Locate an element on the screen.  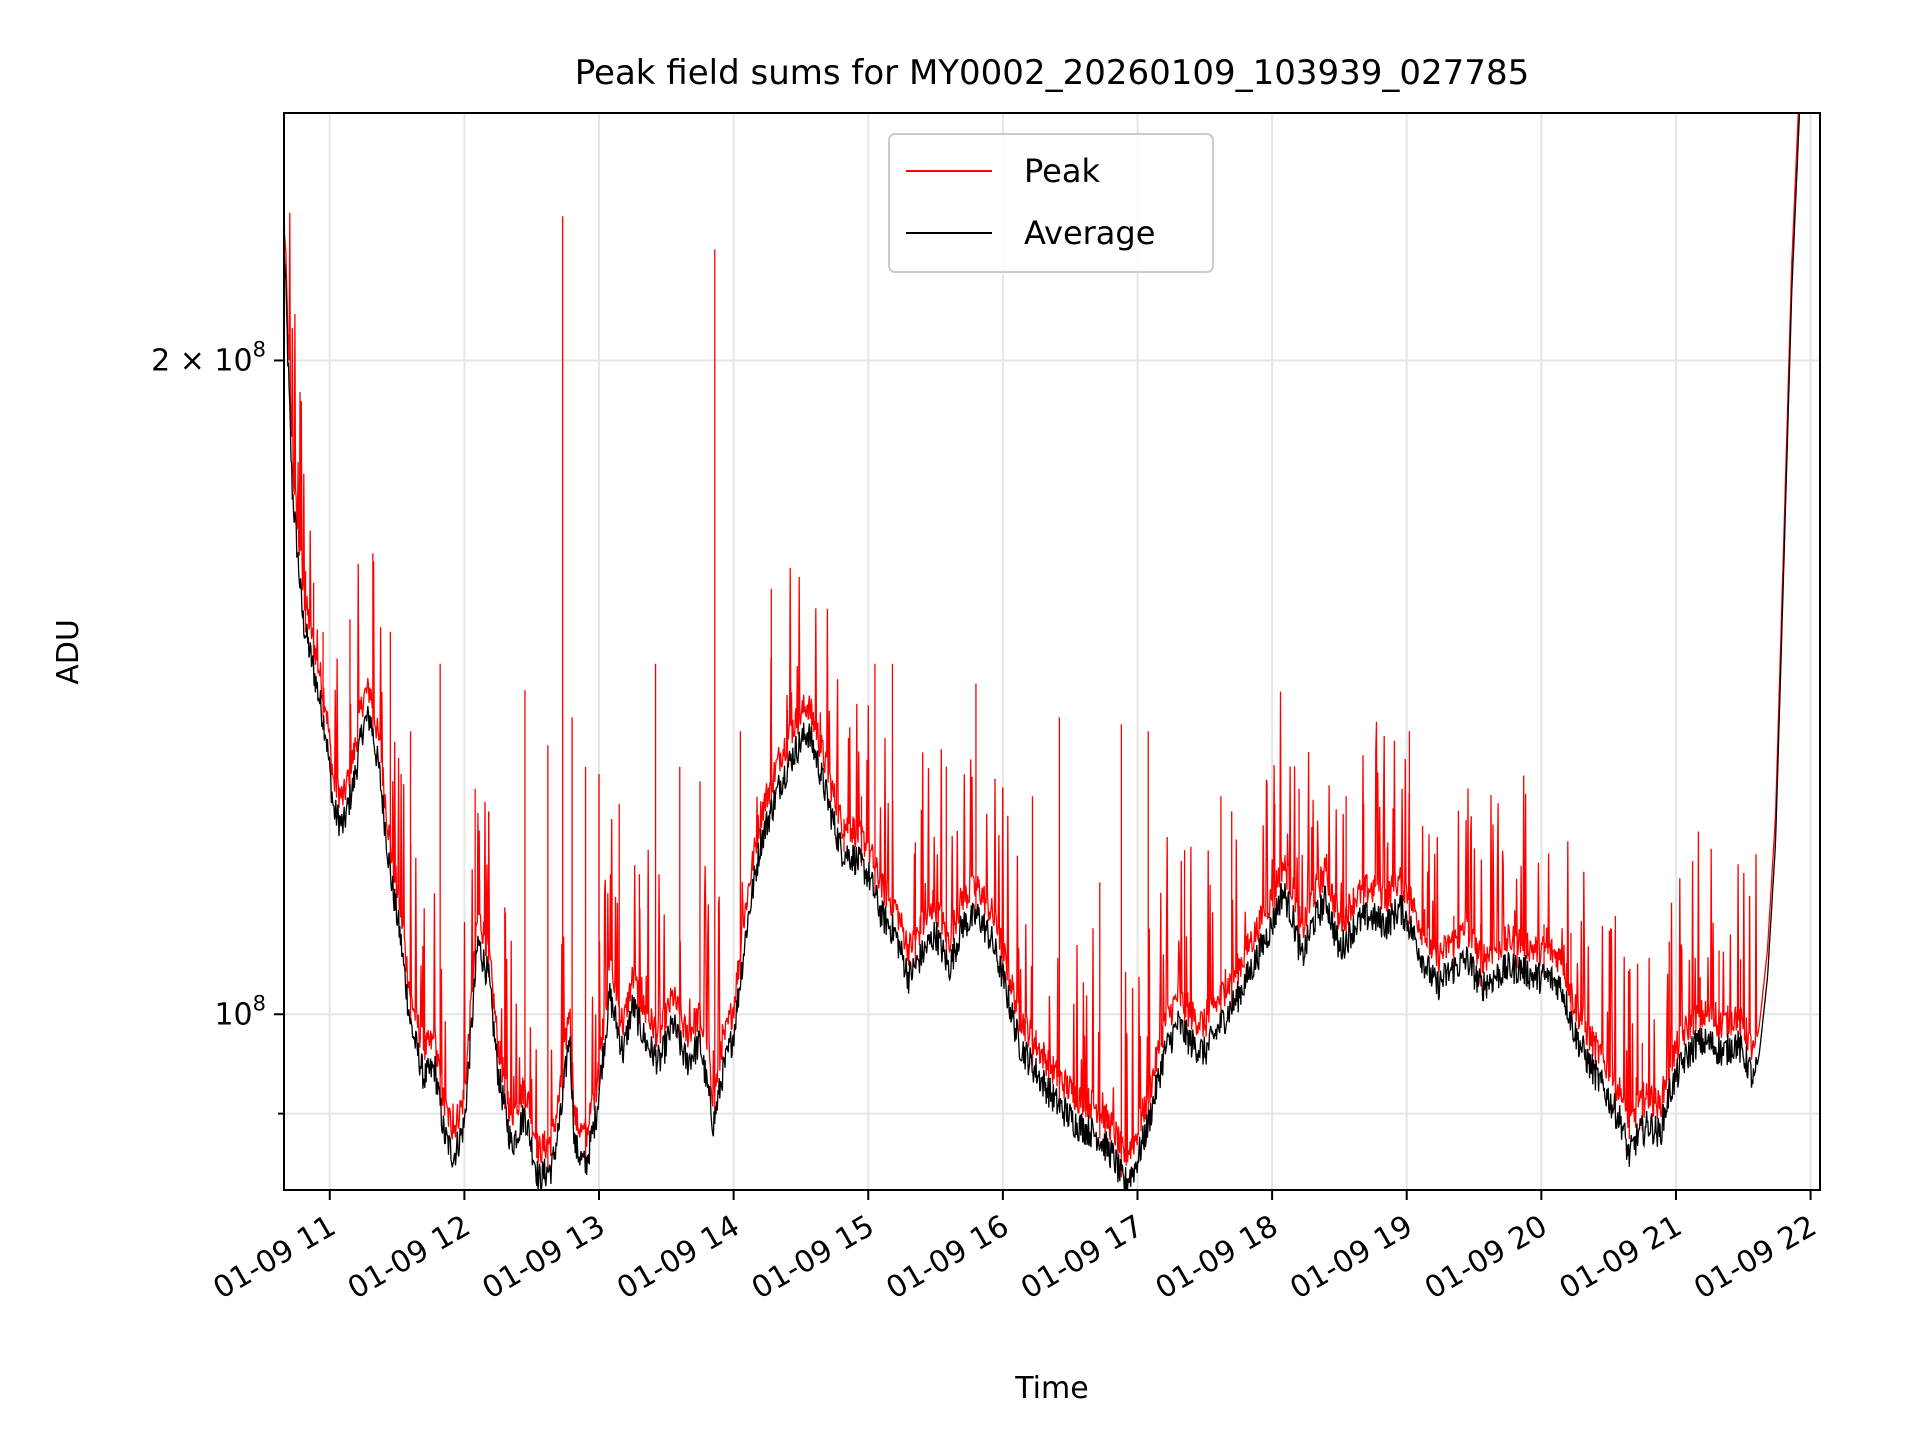
legend: Peak Average is located at coordinates (1051, 203).